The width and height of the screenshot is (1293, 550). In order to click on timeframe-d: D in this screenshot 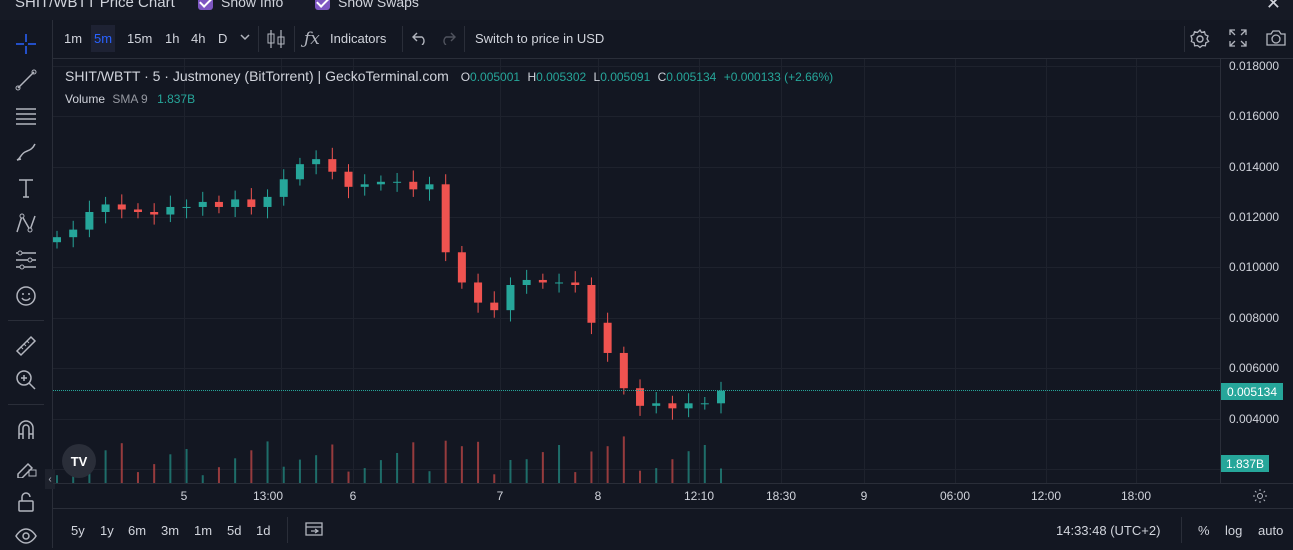, I will do `click(223, 38)`.